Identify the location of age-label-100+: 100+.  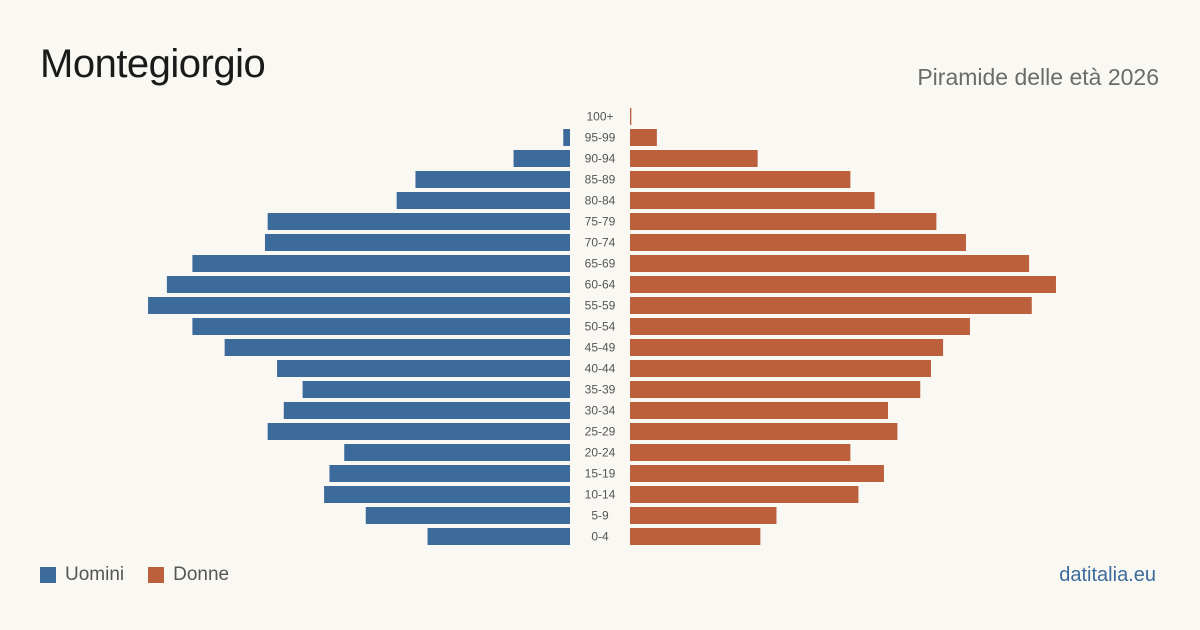
(599, 117).